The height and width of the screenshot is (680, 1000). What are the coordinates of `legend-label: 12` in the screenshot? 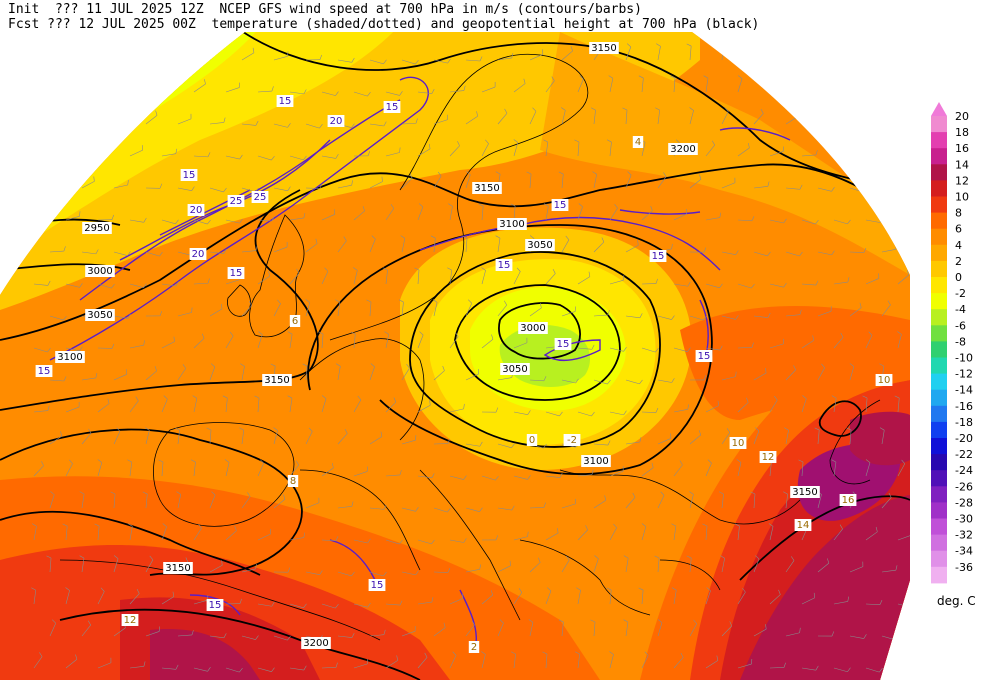 It's located at (962, 180).